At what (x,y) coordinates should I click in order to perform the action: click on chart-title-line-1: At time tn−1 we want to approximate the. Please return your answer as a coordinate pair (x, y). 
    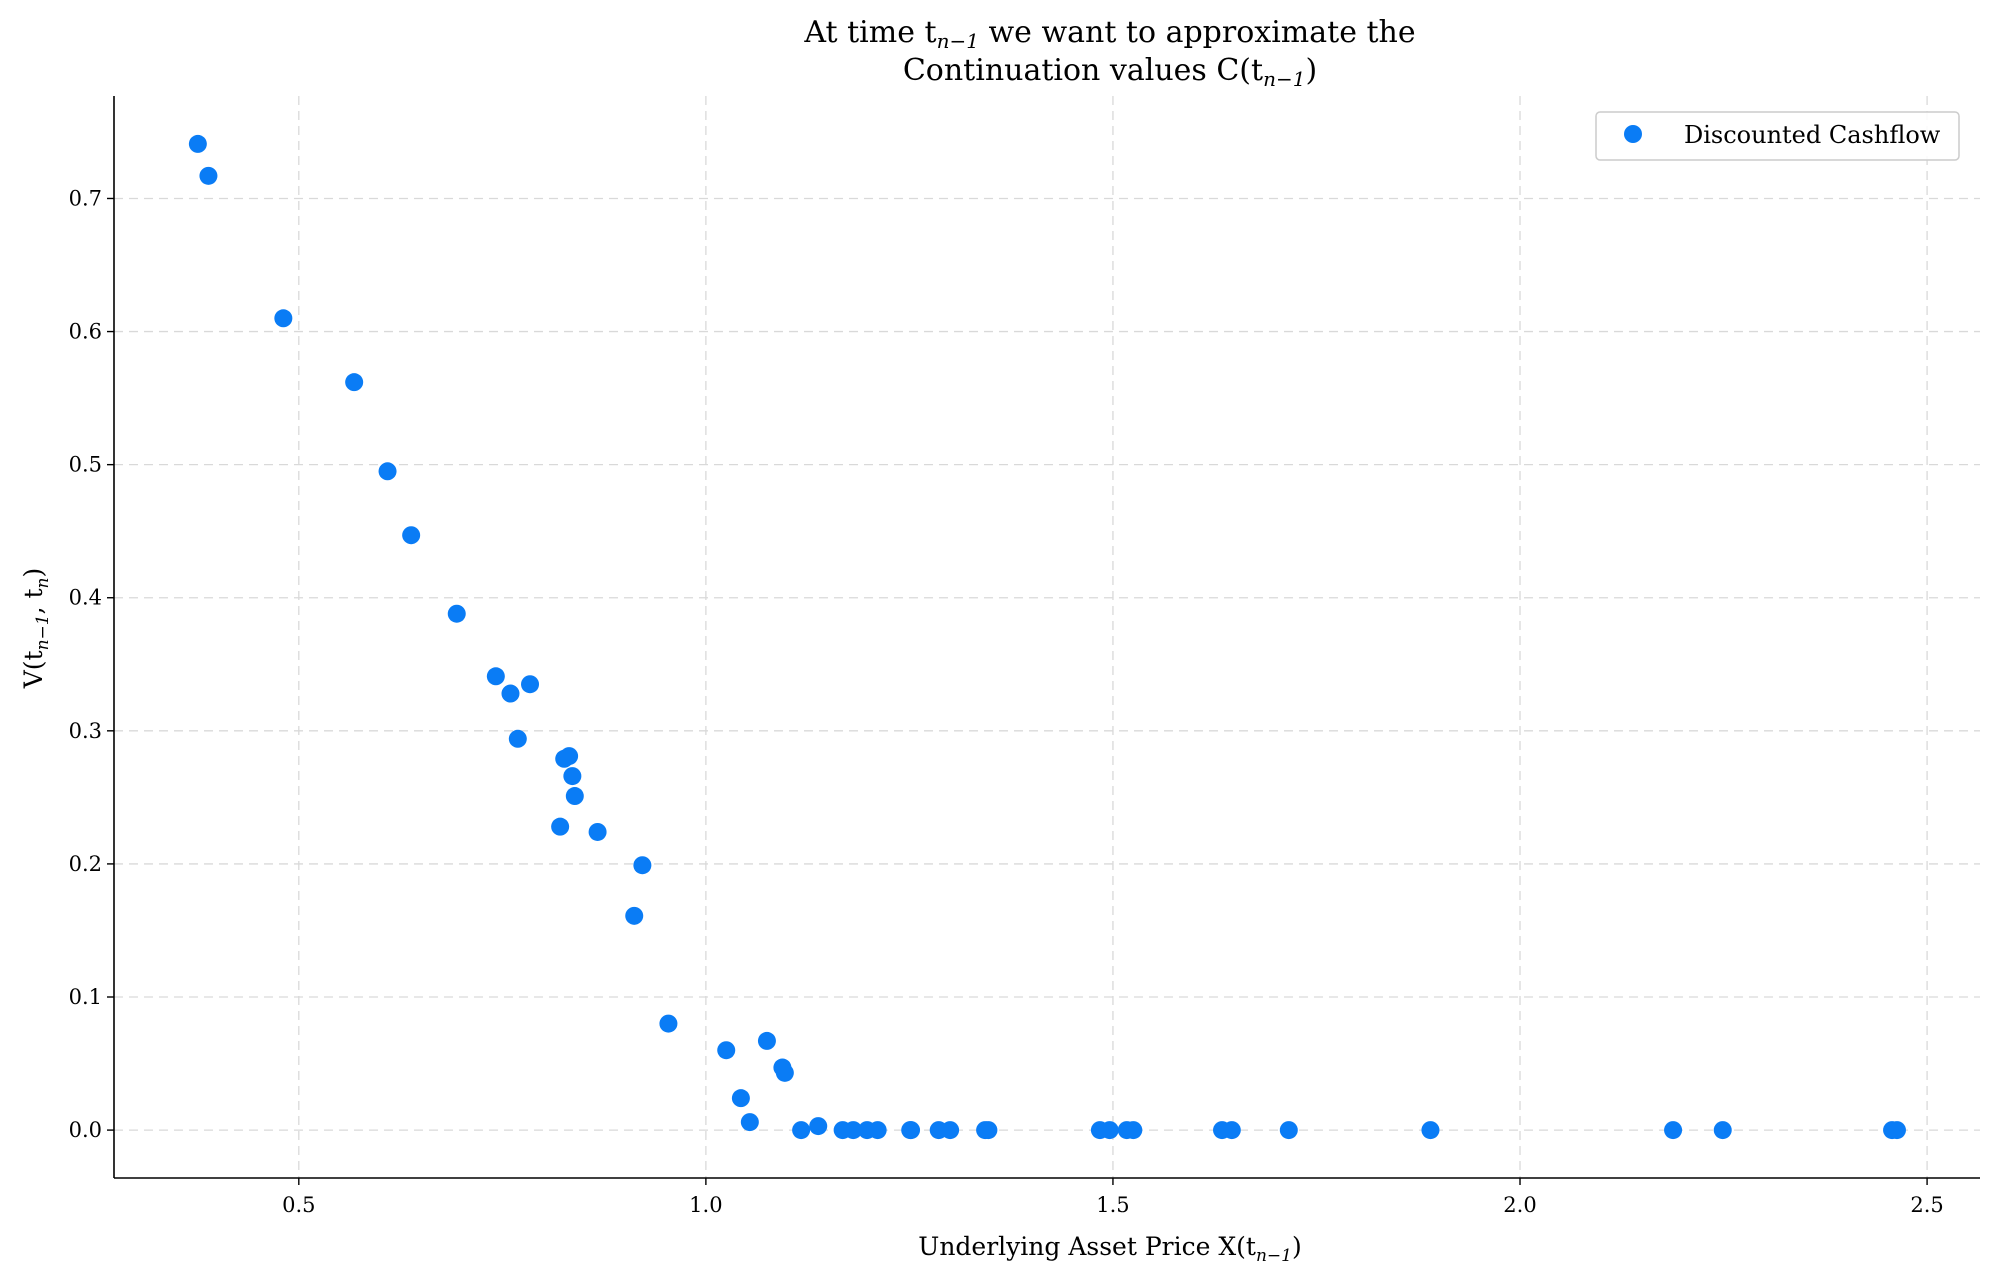
    Looking at the image, I should click on (1109, 34).